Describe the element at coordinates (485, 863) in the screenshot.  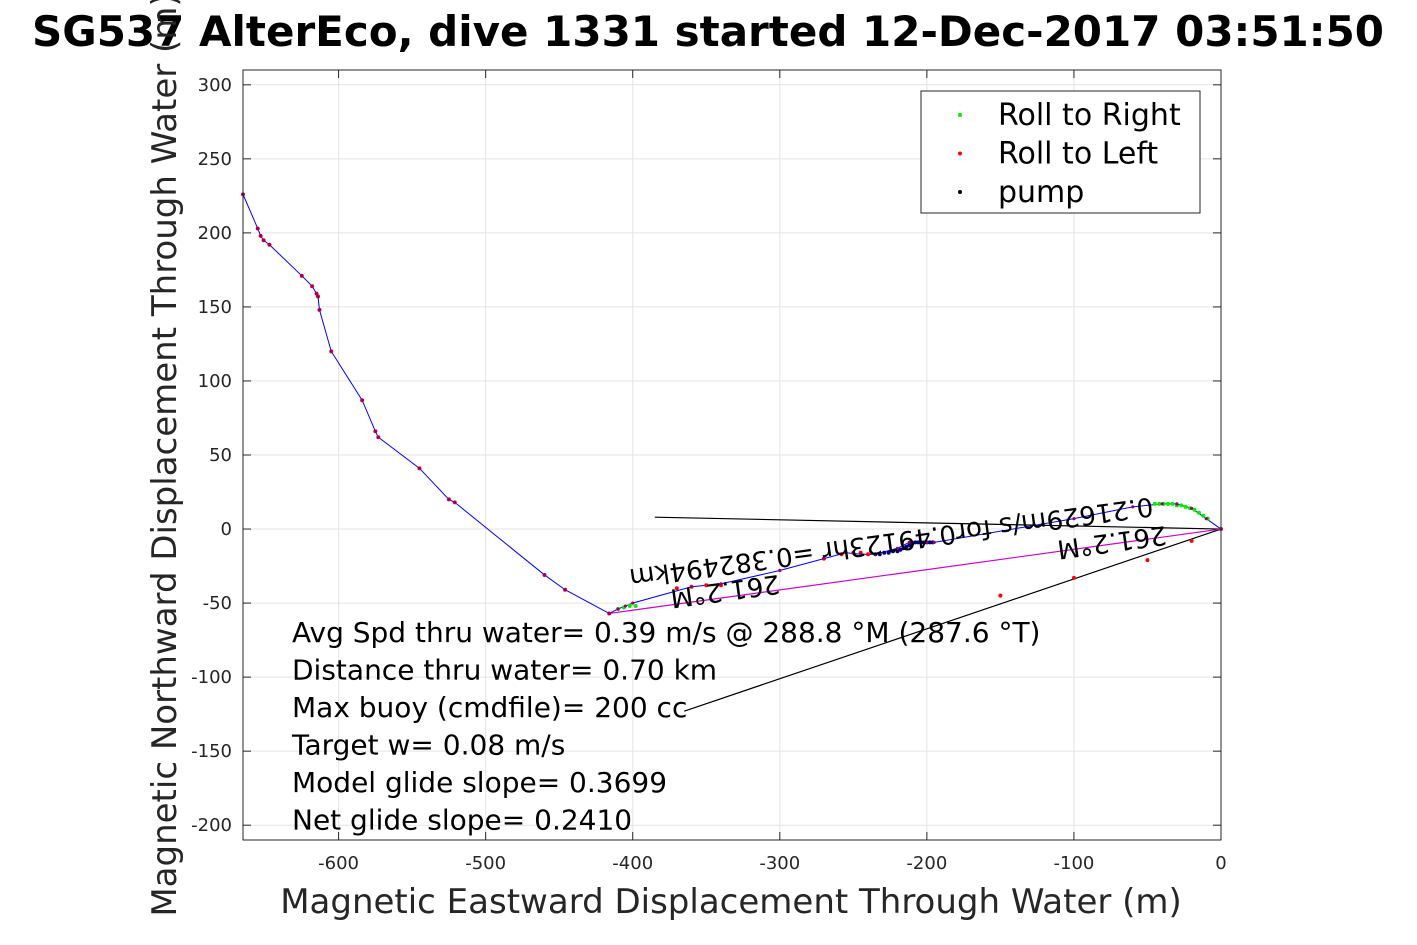
I see `x-tick-label: -500` at that location.